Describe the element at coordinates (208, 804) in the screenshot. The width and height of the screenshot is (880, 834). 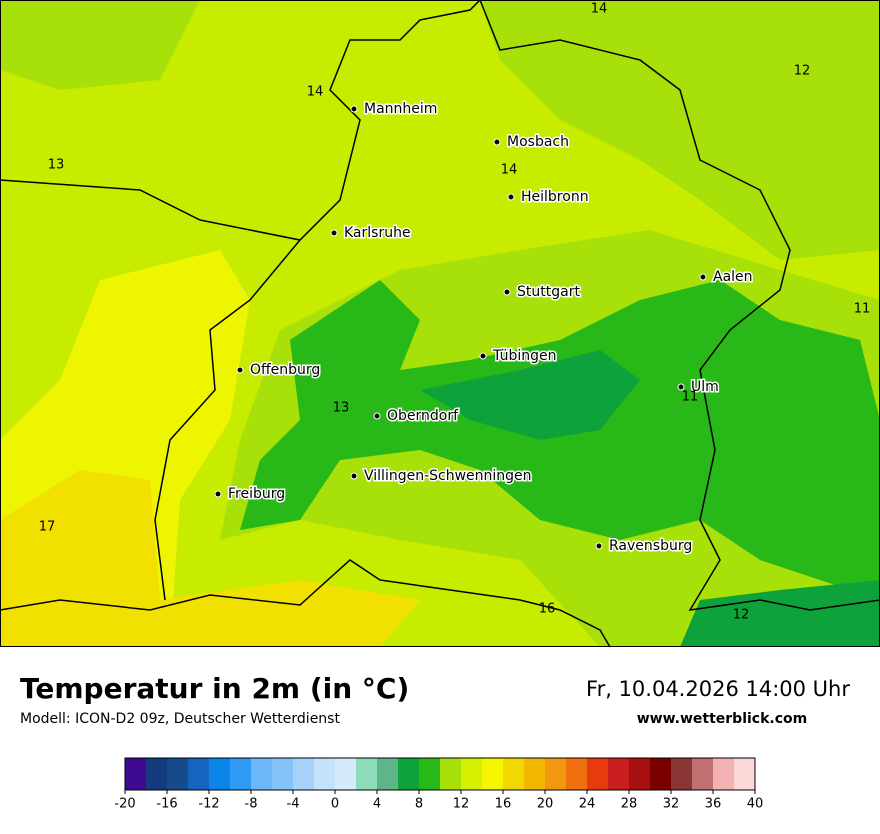
I see `tick-label: -12` at that location.